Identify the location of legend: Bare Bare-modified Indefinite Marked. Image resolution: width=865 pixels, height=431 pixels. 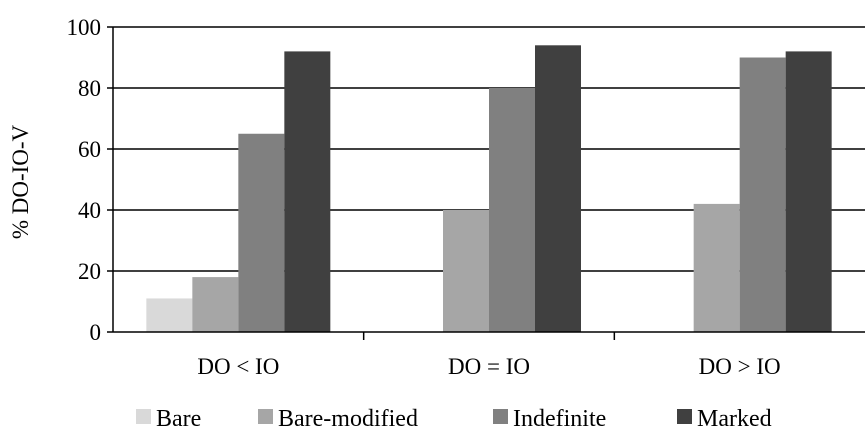
(454, 418).